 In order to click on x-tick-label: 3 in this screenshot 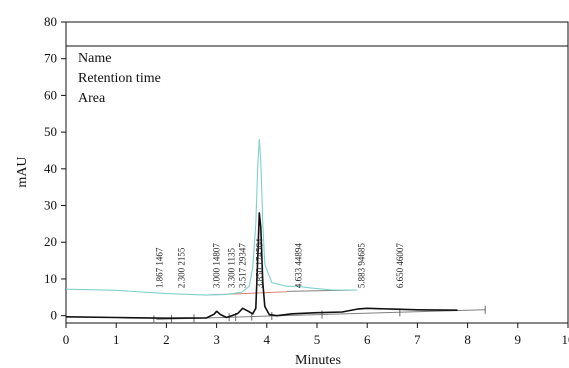, I will do `click(216, 339)`.